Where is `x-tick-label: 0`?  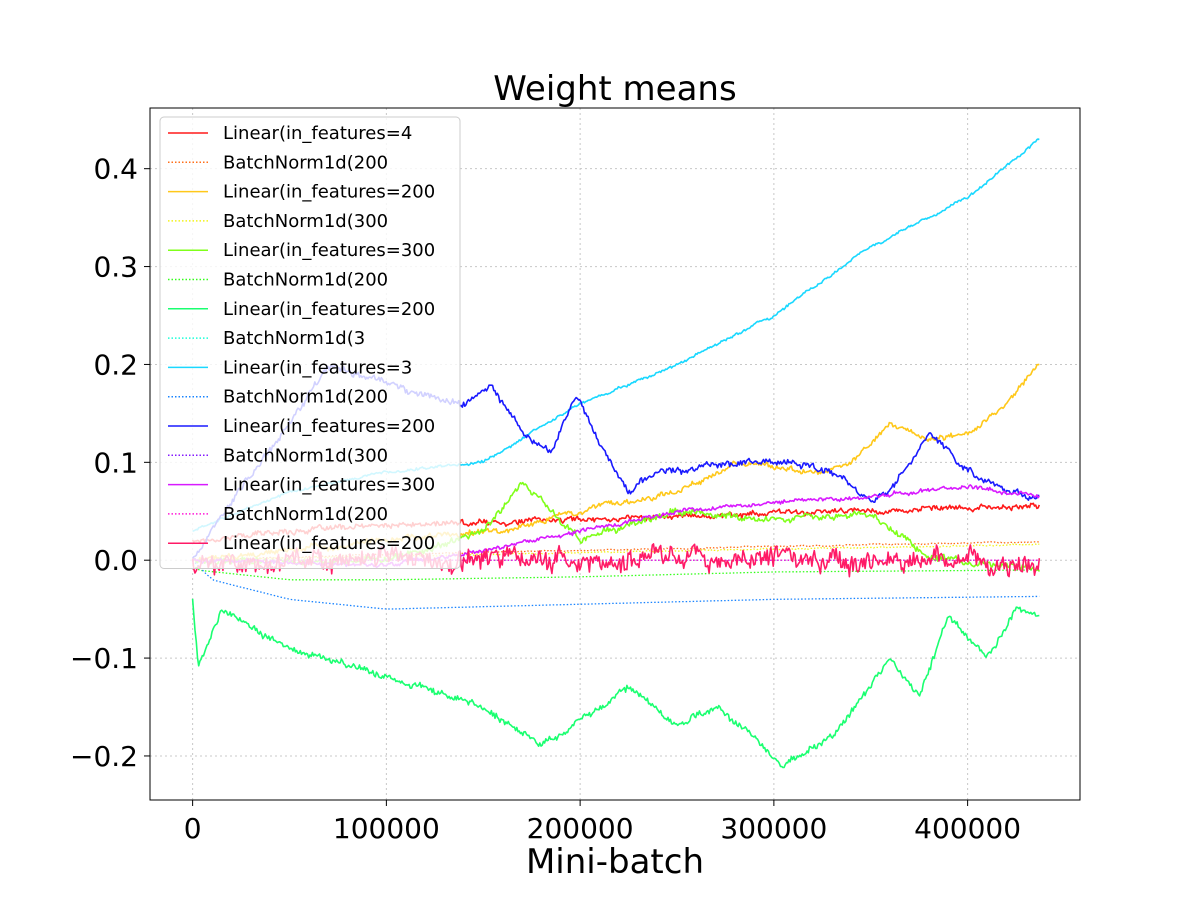 x-tick-label: 0 is located at coordinates (193, 828).